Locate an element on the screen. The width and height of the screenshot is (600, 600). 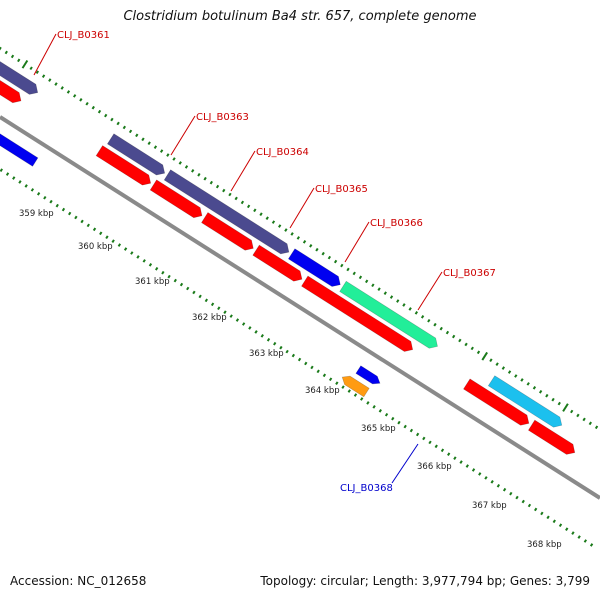
cds-arrow-small is located at coordinates (368, 375).